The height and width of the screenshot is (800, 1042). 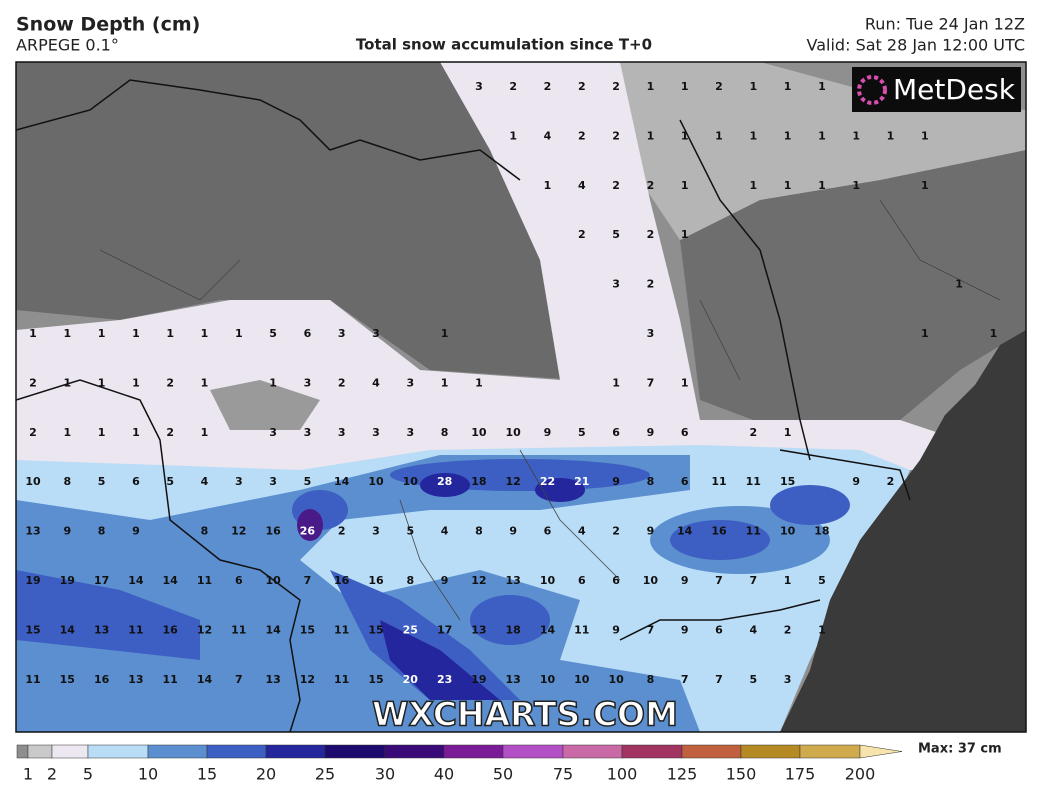 What do you see at coordinates (207, 774) in the screenshot?
I see `legend-label: 15` at bounding box center [207, 774].